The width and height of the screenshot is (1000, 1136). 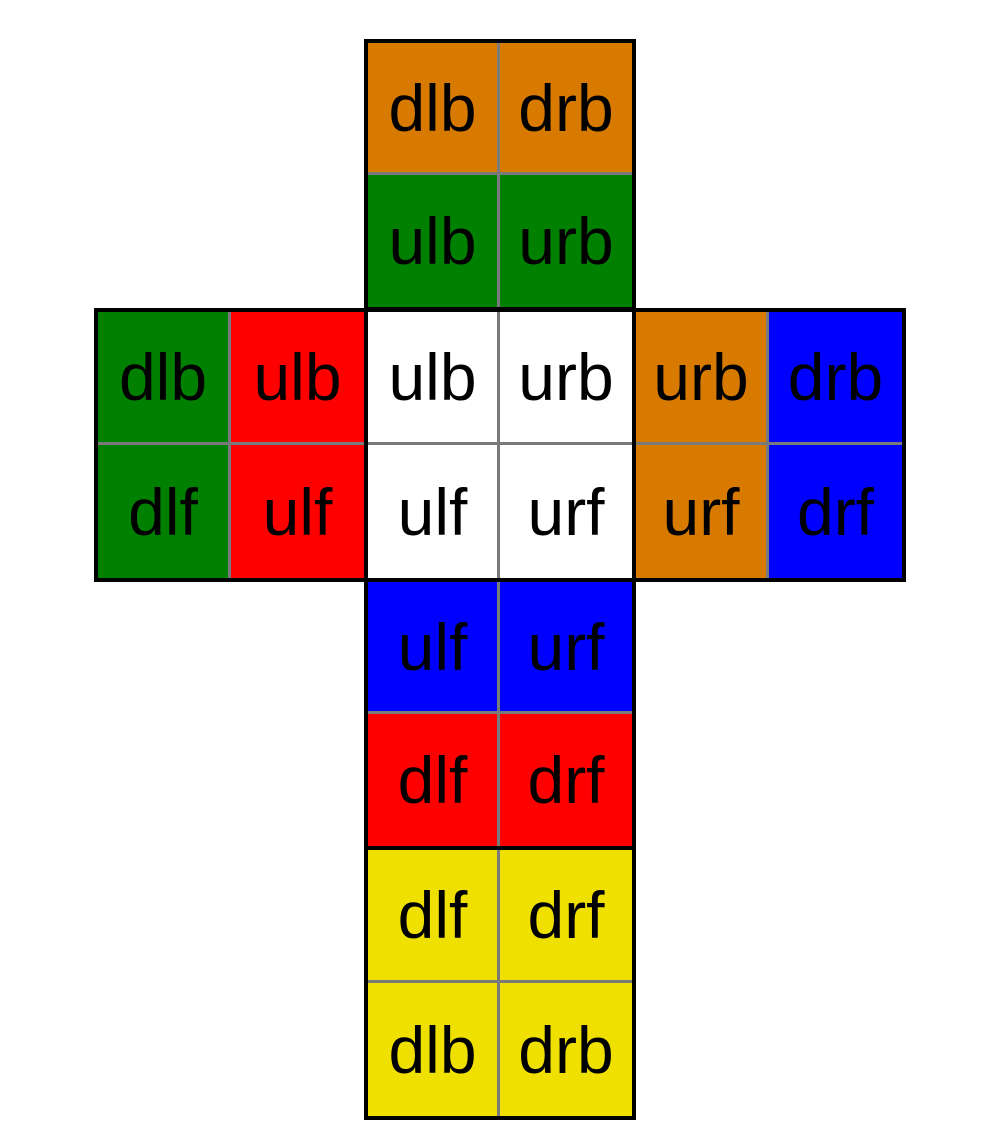 I want to click on face-down: dlf drf dlb drb, so click(x=500, y=983).